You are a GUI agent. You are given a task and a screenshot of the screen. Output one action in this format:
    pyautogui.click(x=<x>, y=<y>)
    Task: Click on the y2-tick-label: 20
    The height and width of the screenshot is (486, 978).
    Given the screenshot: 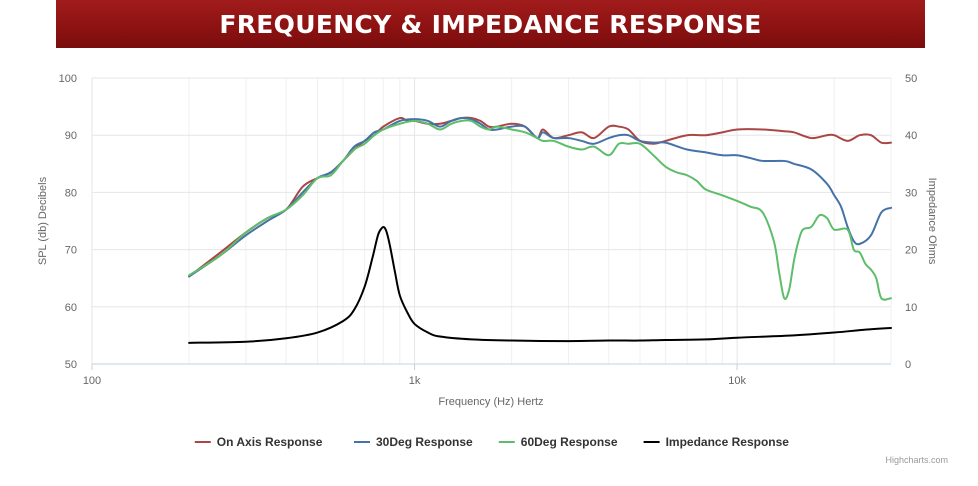 What is the action you would take?
    pyautogui.click(x=911, y=251)
    